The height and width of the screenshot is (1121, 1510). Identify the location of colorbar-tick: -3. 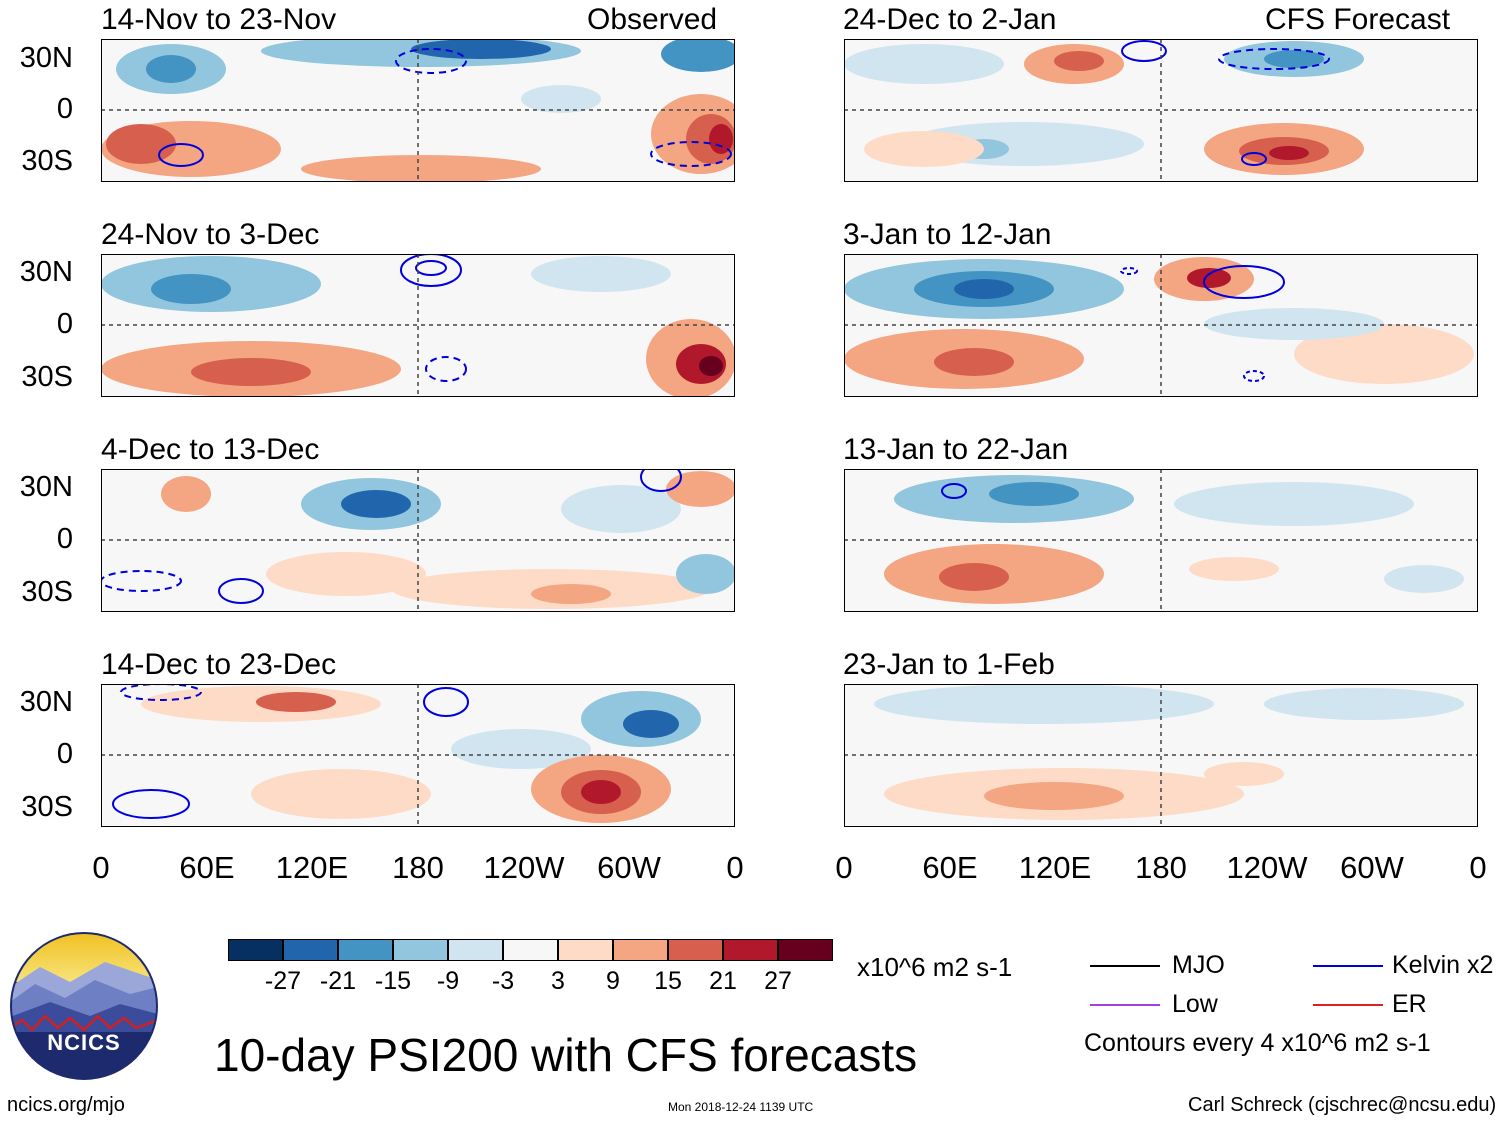
(503, 981).